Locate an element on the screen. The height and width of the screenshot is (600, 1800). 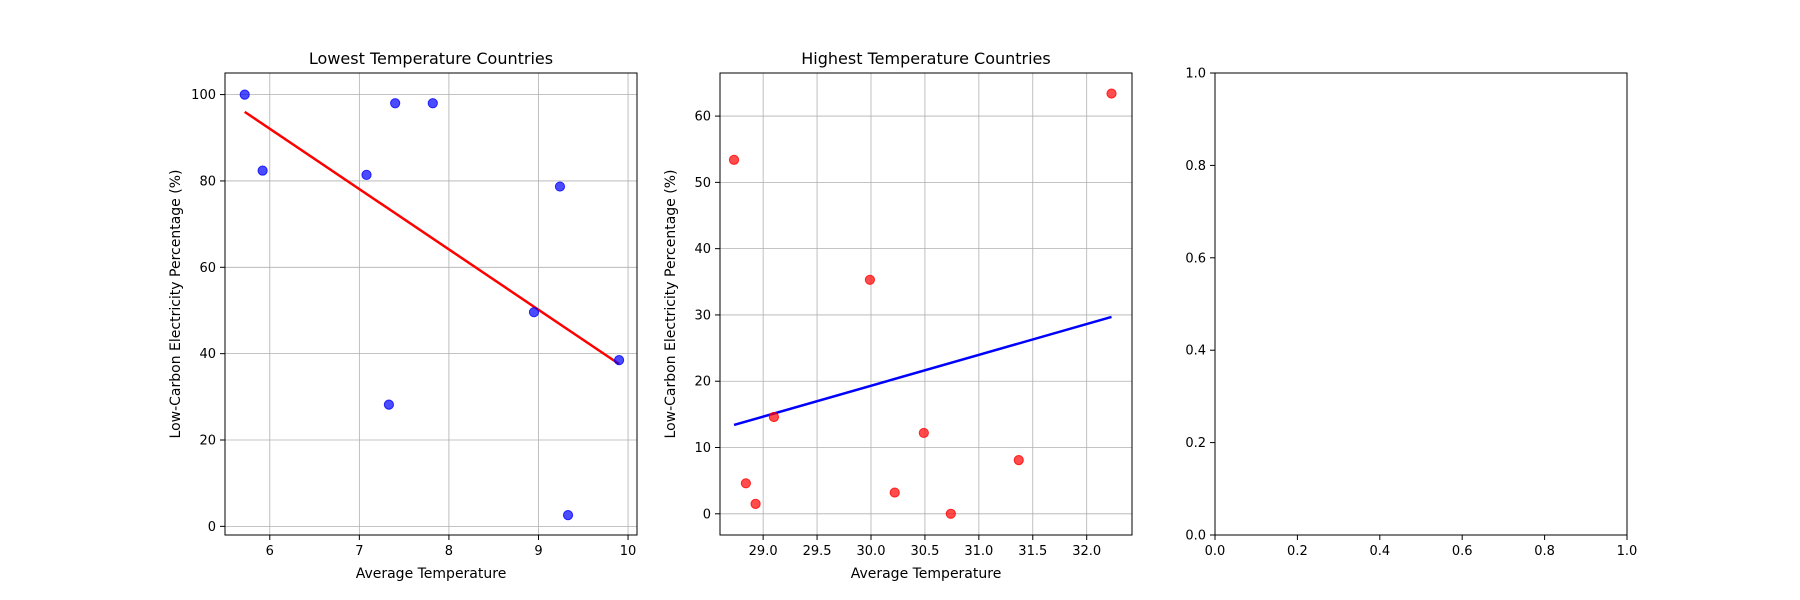
x-tick-label: 0.8 is located at coordinates (1544, 551).